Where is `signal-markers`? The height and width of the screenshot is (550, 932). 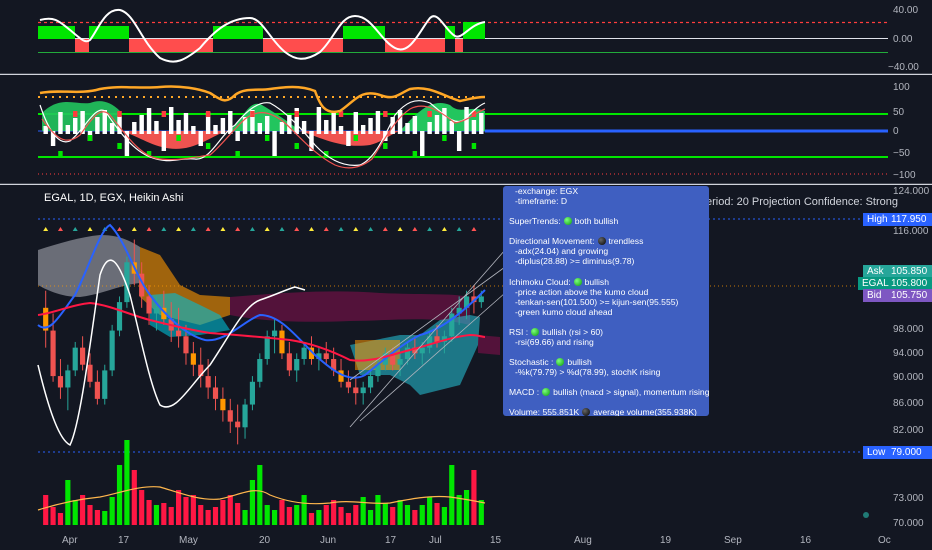 signal-markers is located at coordinates (260, 229).